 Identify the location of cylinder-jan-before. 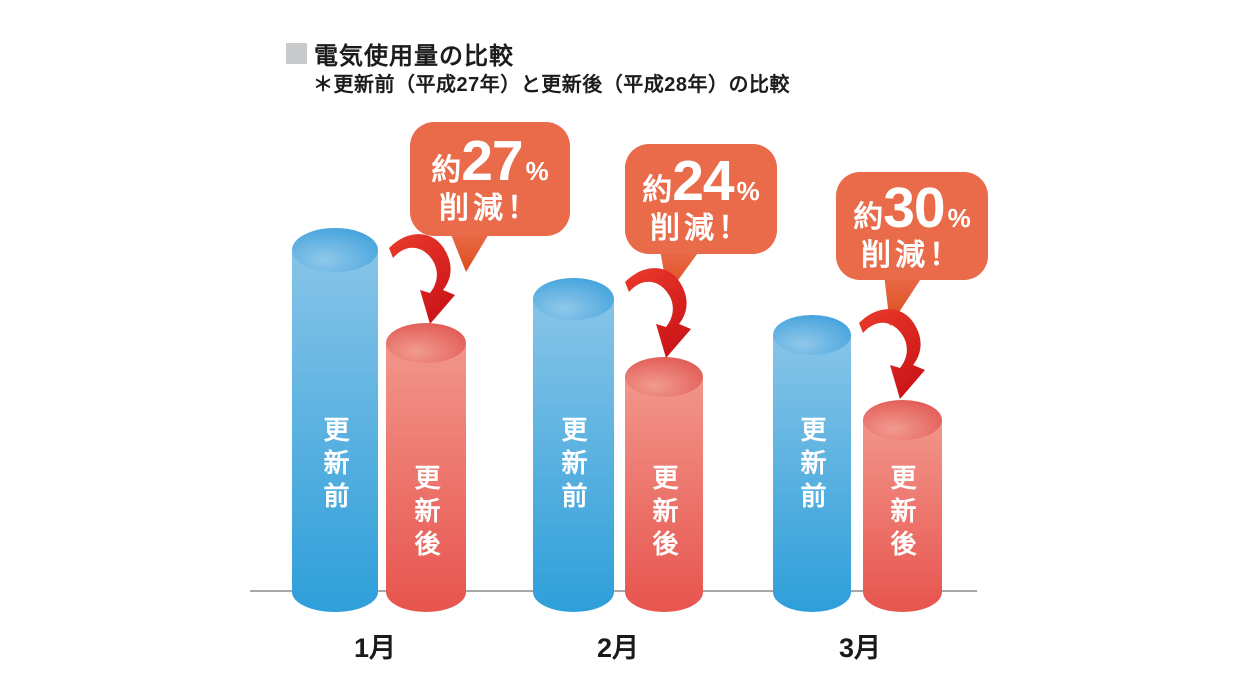
(335, 420).